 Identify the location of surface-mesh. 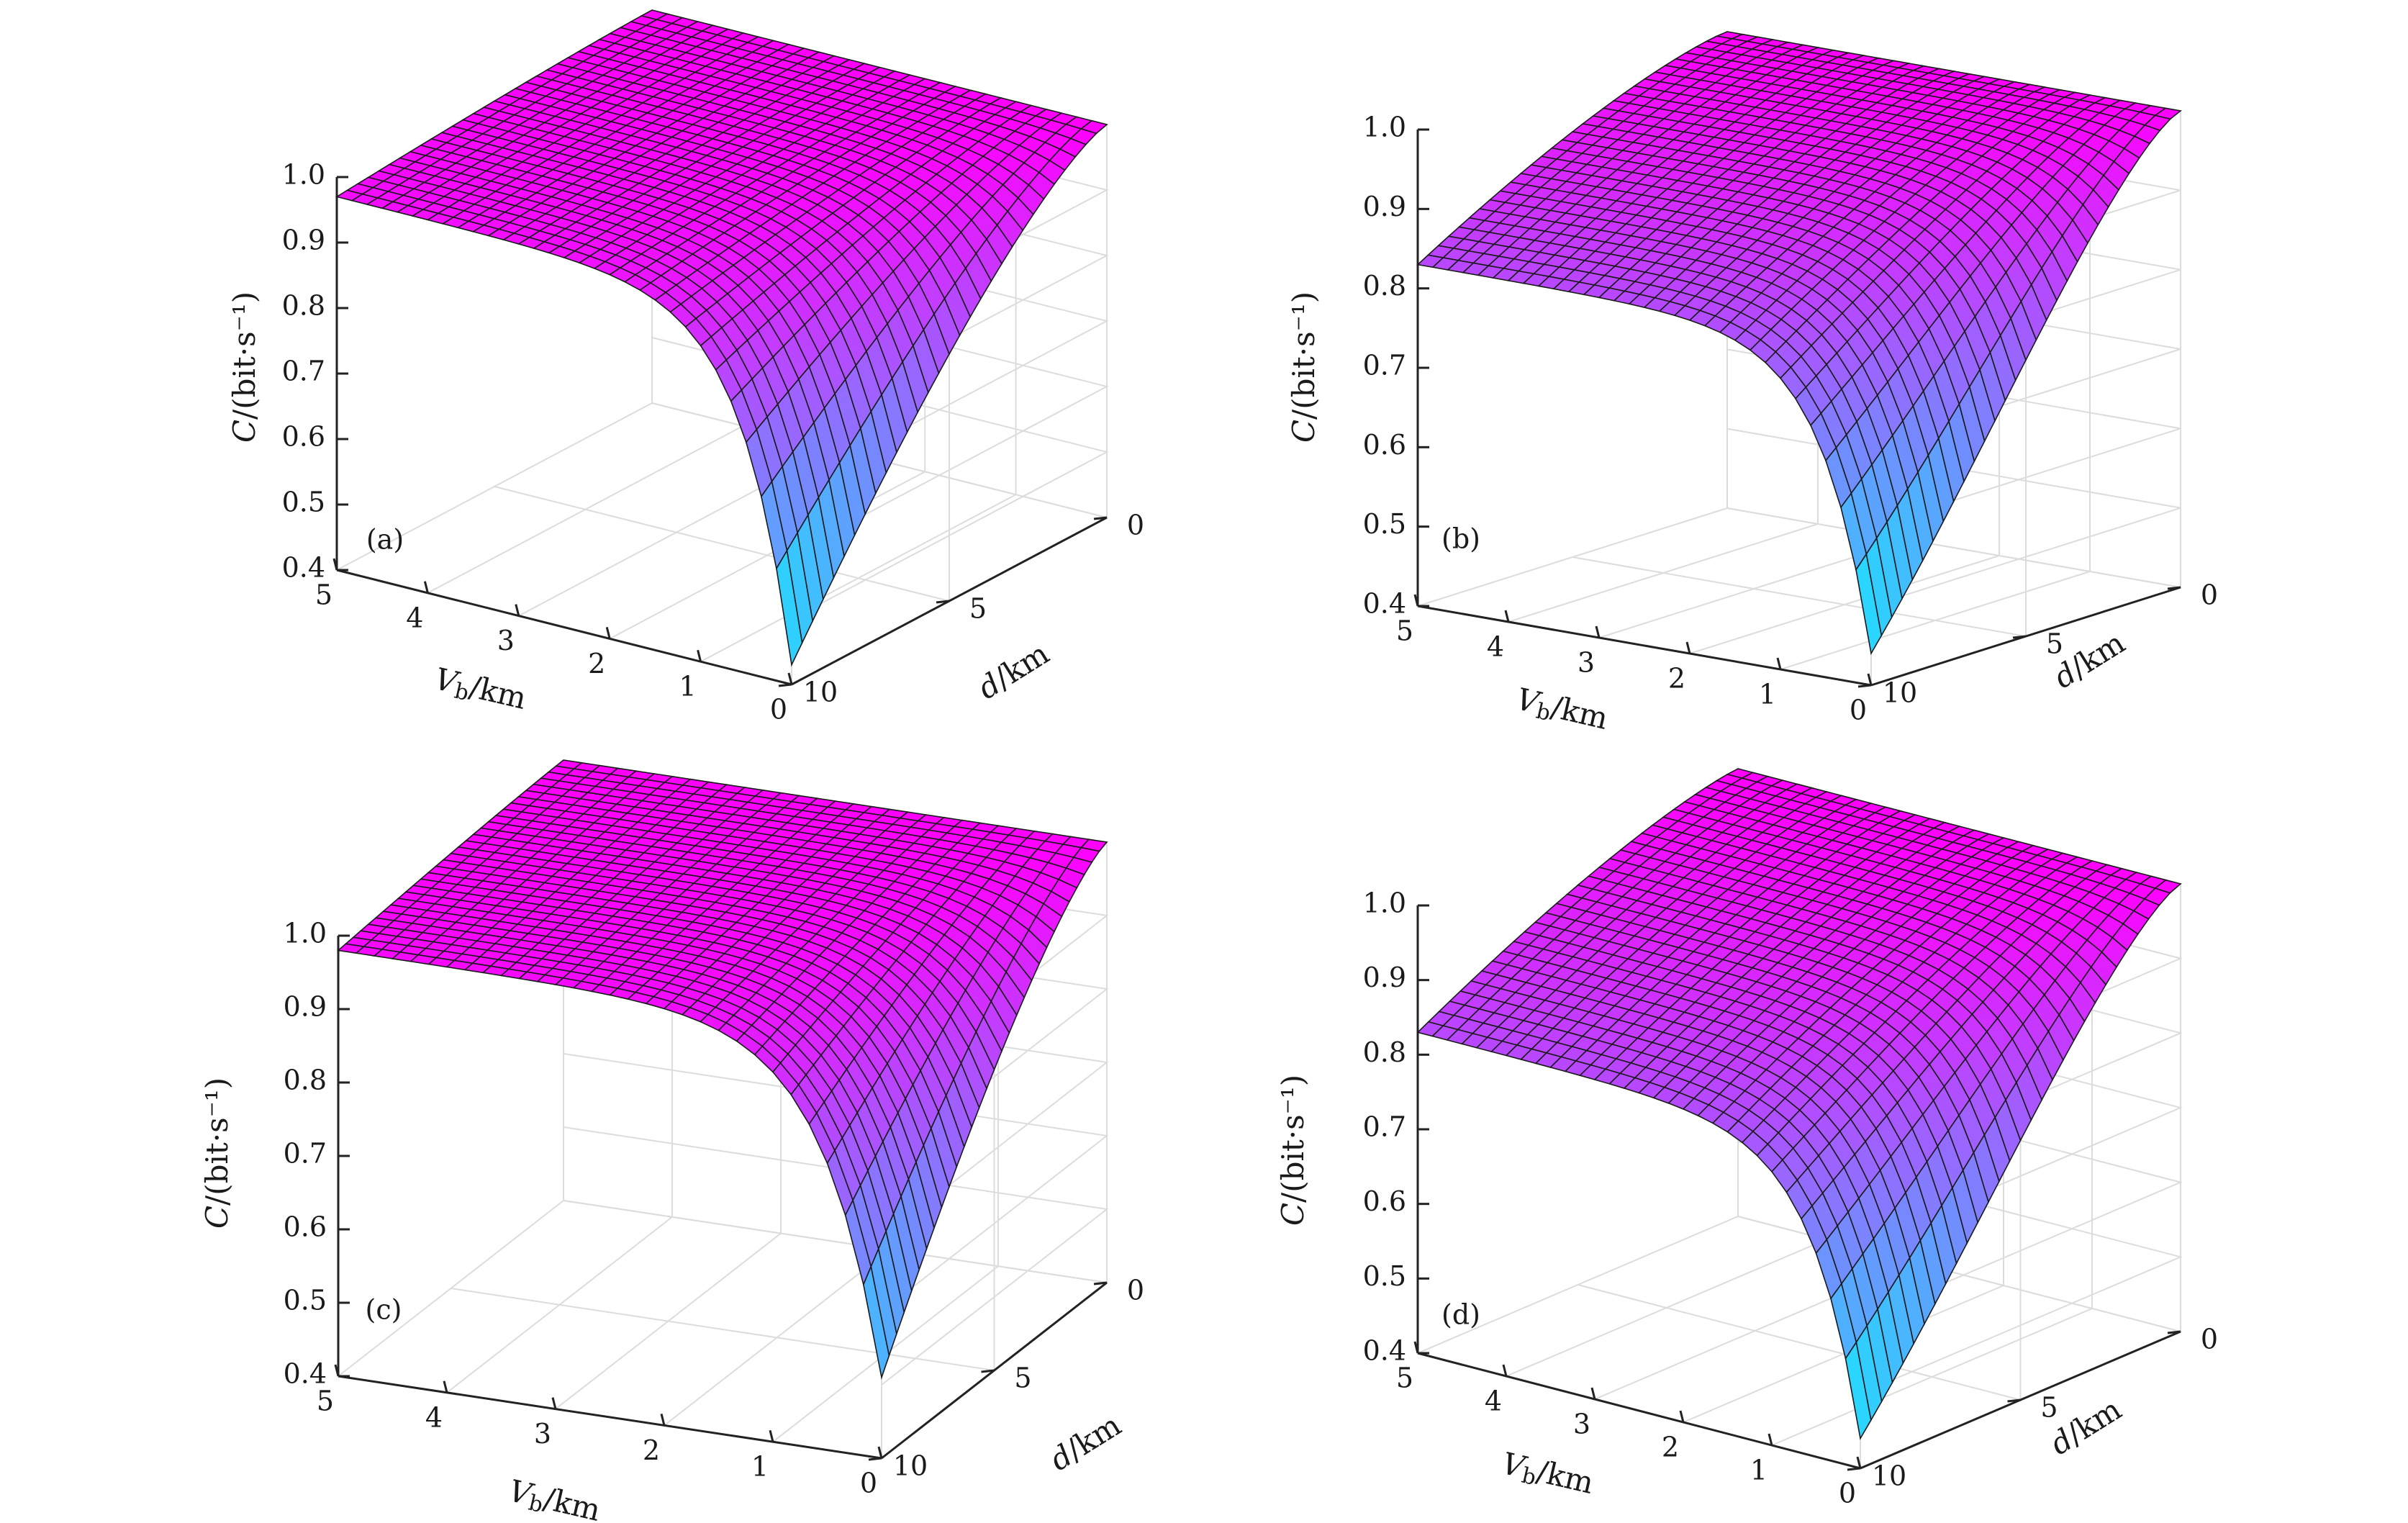
(722, 1070).